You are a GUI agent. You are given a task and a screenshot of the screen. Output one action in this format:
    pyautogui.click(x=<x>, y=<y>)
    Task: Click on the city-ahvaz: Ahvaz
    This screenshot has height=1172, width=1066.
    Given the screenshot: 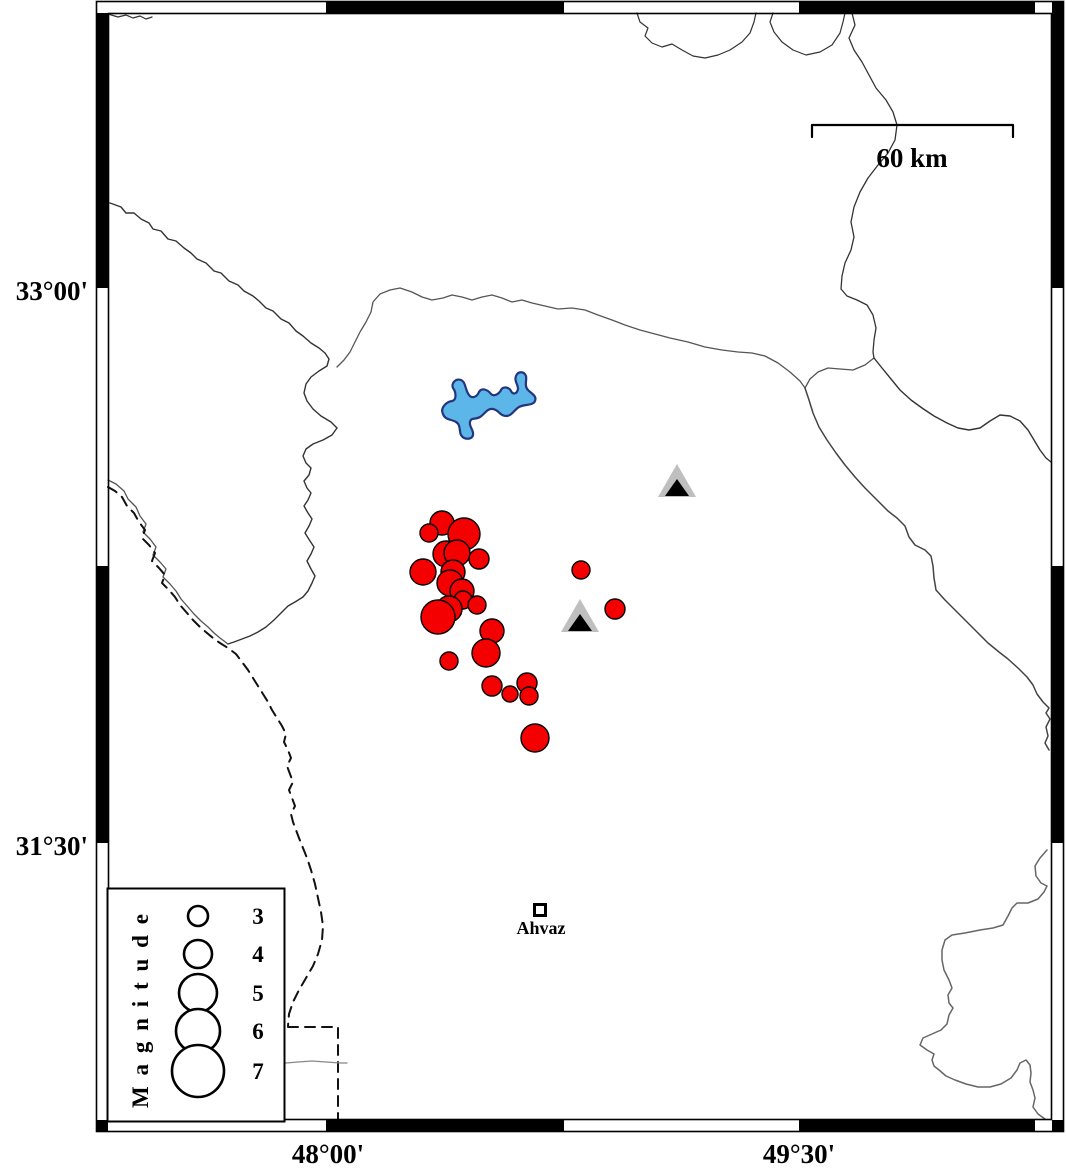 What is the action you would take?
    pyautogui.click(x=541, y=920)
    